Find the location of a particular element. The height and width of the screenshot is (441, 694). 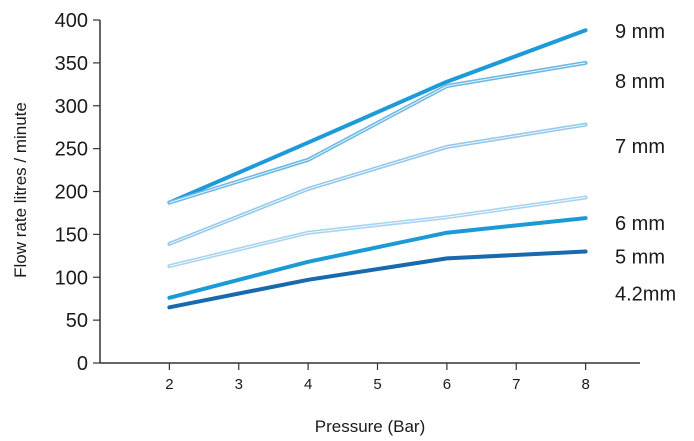

y-tick-label: 250 is located at coordinates (71, 150).